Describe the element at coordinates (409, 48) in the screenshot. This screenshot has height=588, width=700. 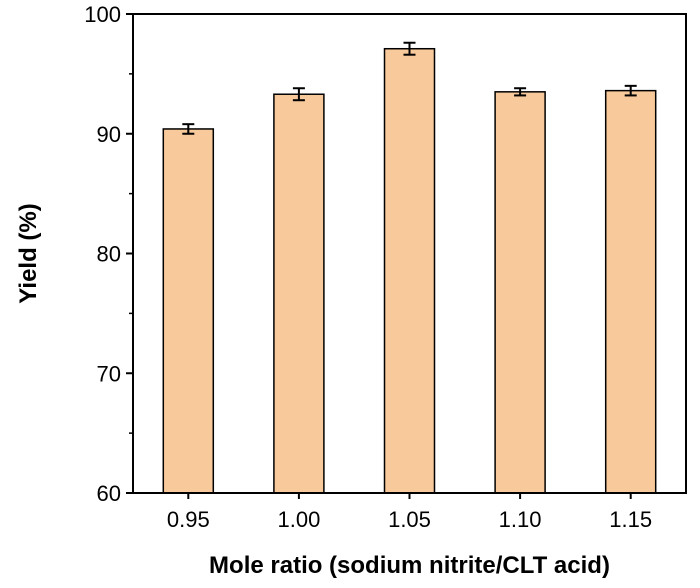
I see `error-bar-1.05` at that location.